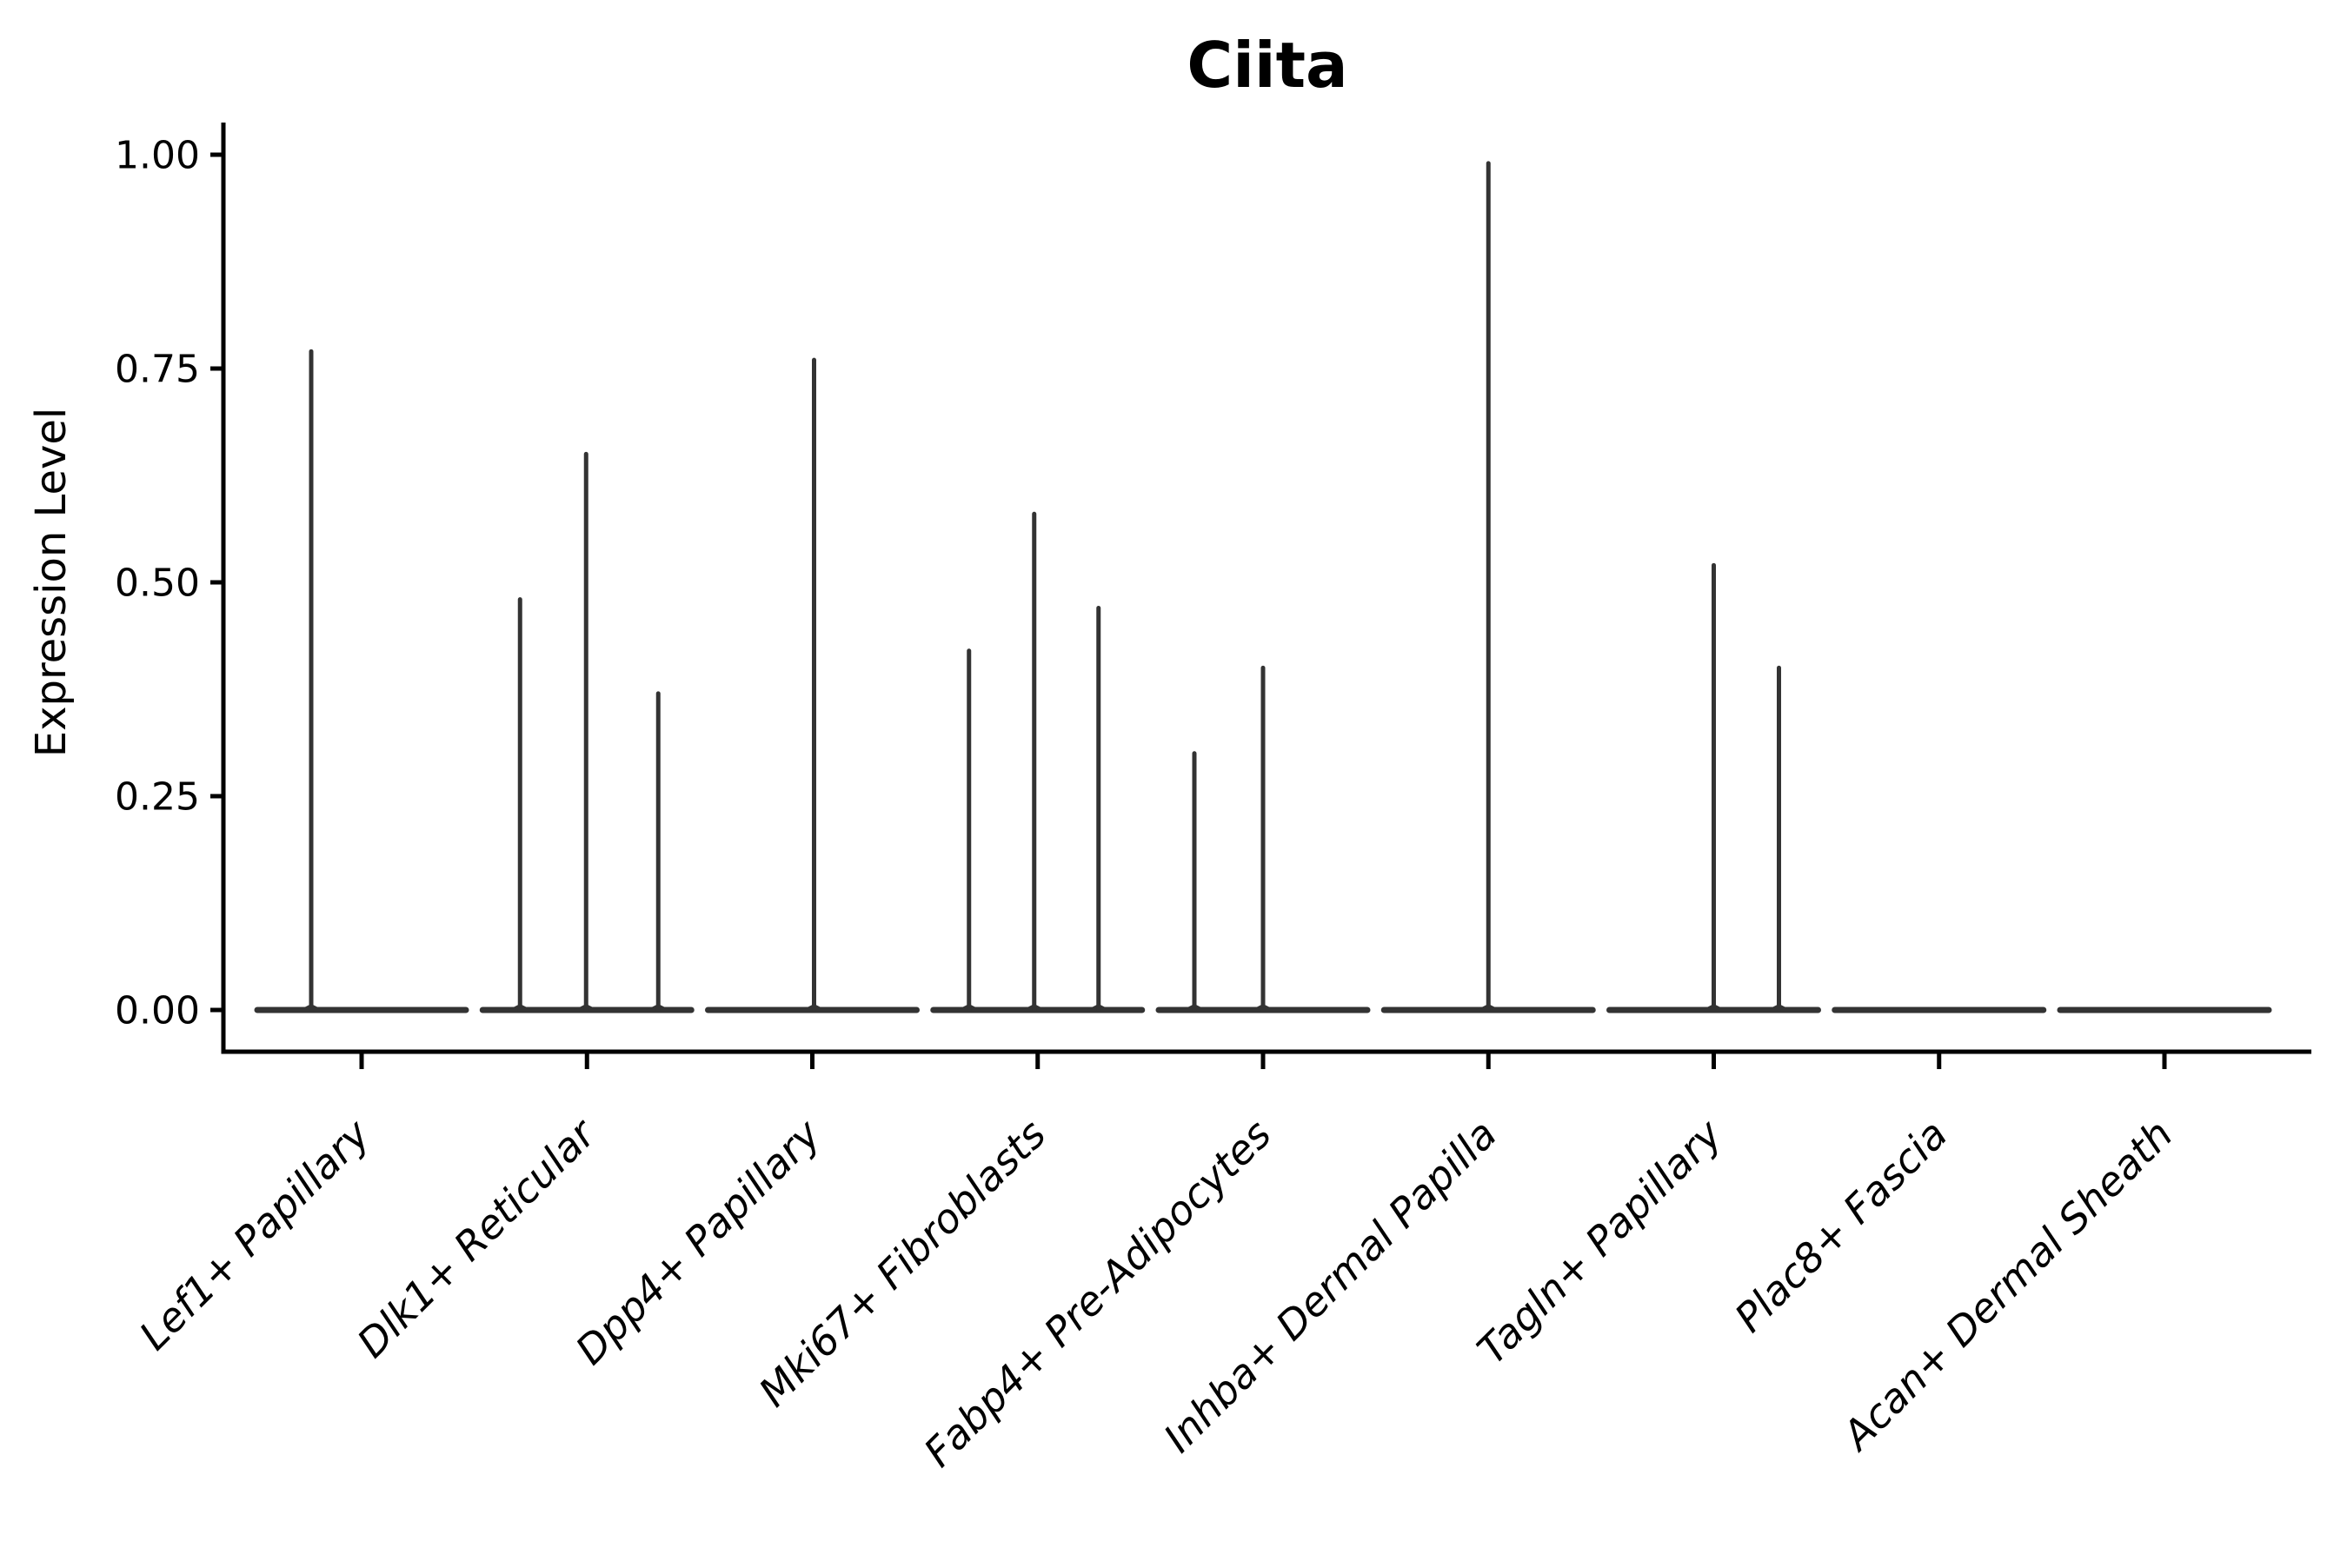  I want to click on y-tick-label: 0.50, so click(157, 583).